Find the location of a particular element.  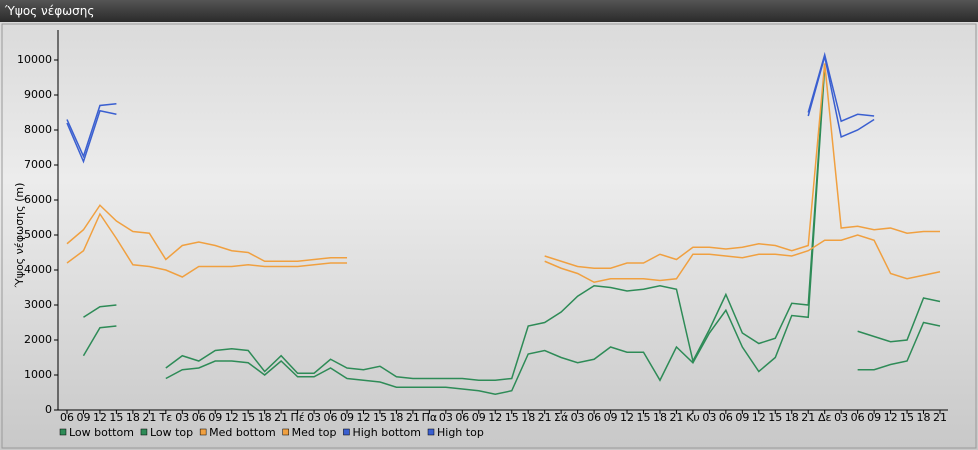

y-tick-label: 8000 is located at coordinates (38, 129).